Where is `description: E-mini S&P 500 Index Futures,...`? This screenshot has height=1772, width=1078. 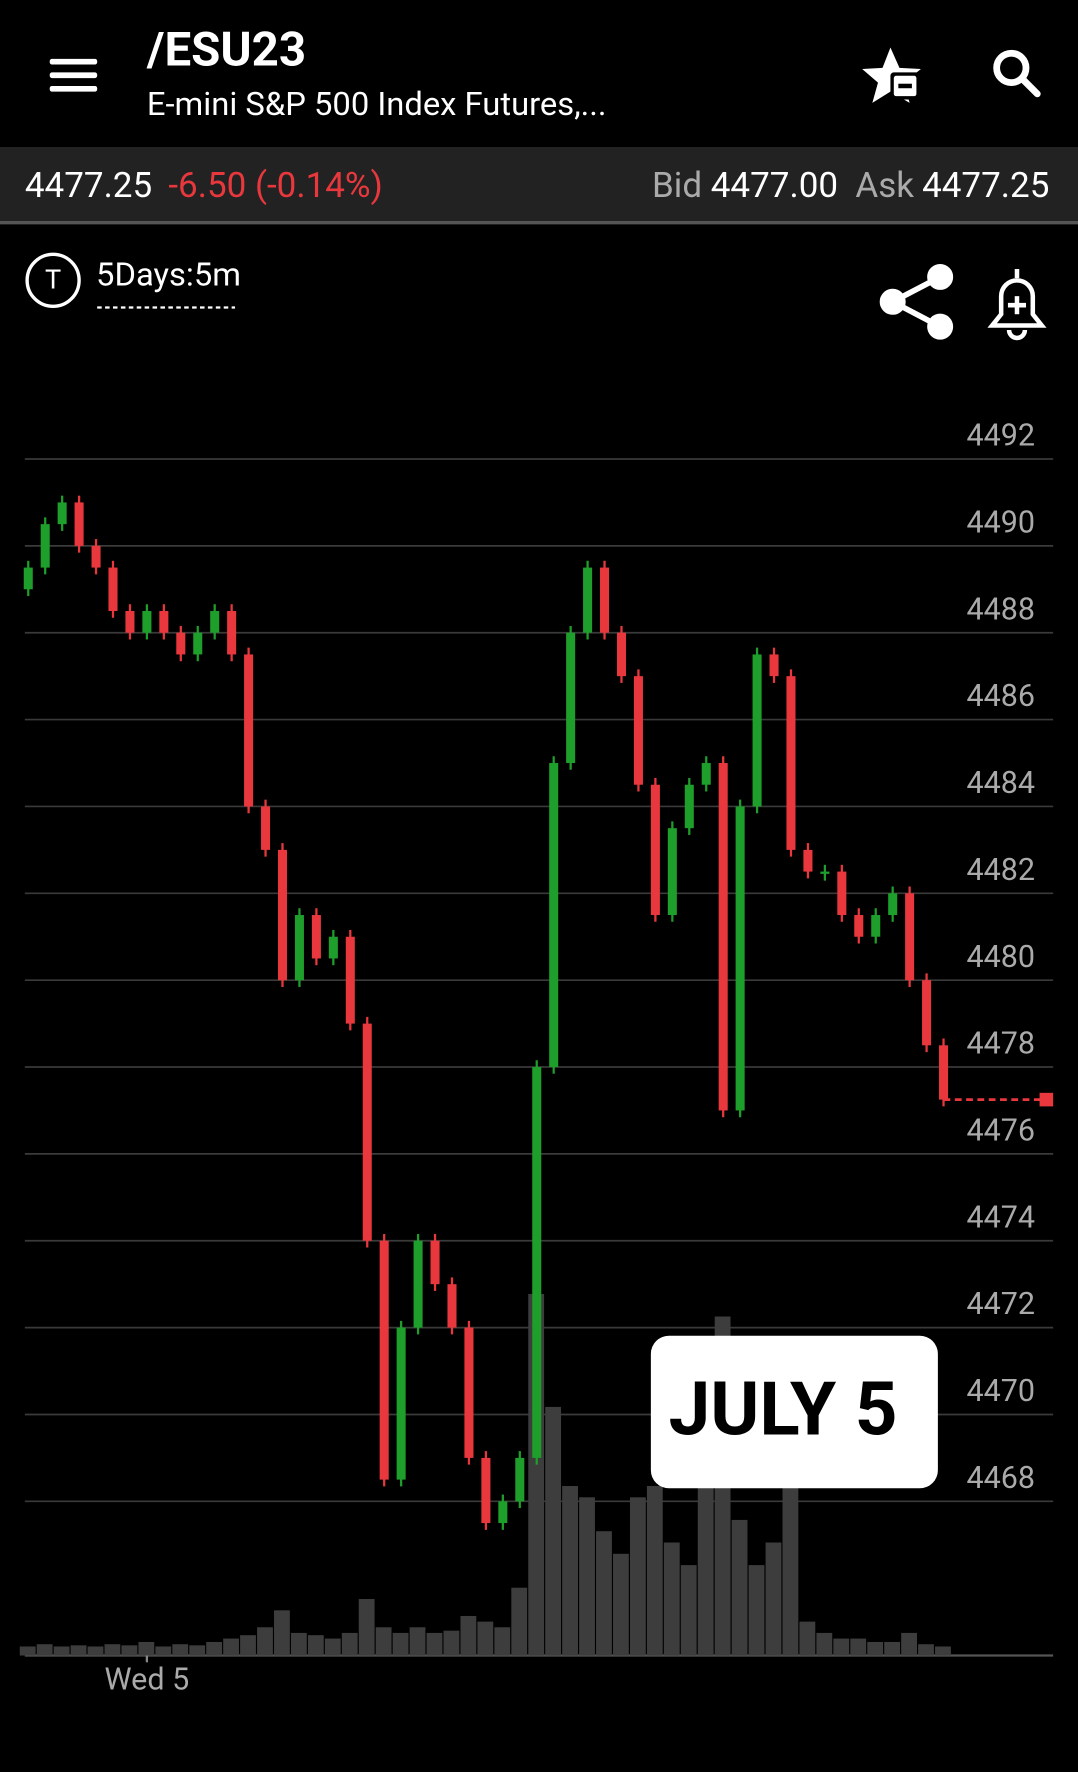 description: E-mini S&P 500 Index Futures,... is located at coordinates (377, 104).